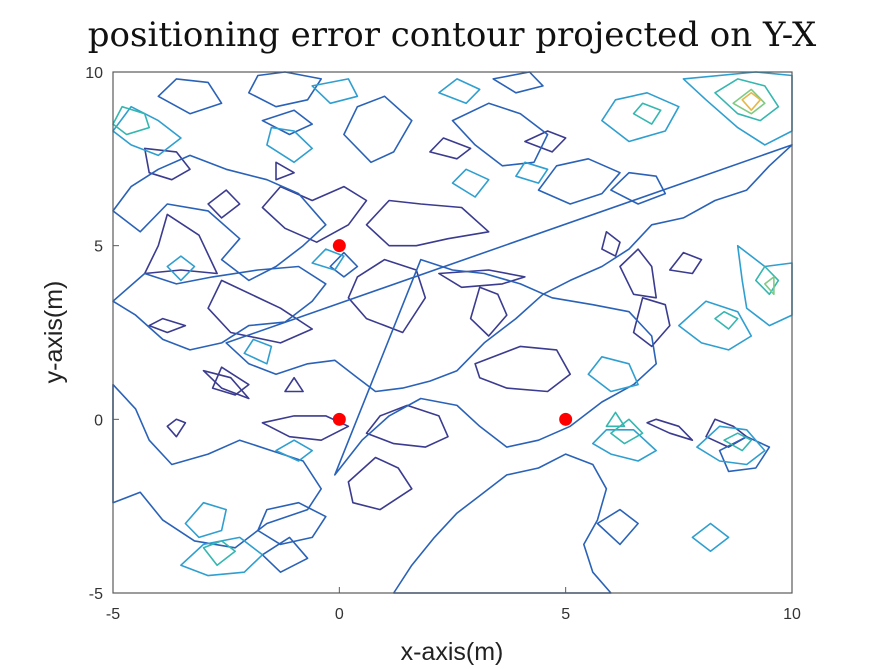  I want to click on x-tick-label: 10, so click(792, 614).